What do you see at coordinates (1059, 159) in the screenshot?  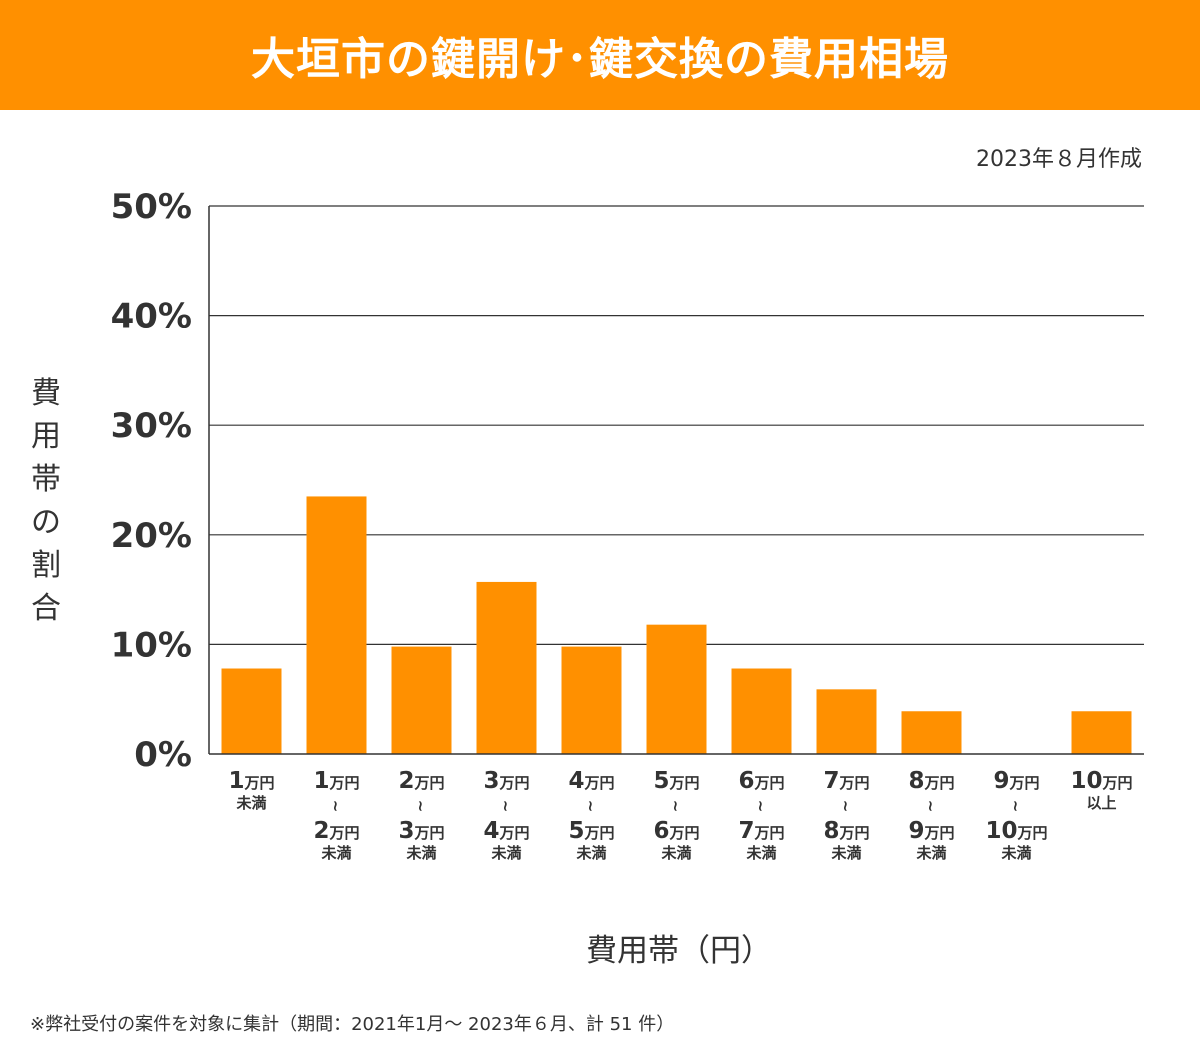 I see `created-date-note: 2023年８月作成` at bounding box center [1059, 159].